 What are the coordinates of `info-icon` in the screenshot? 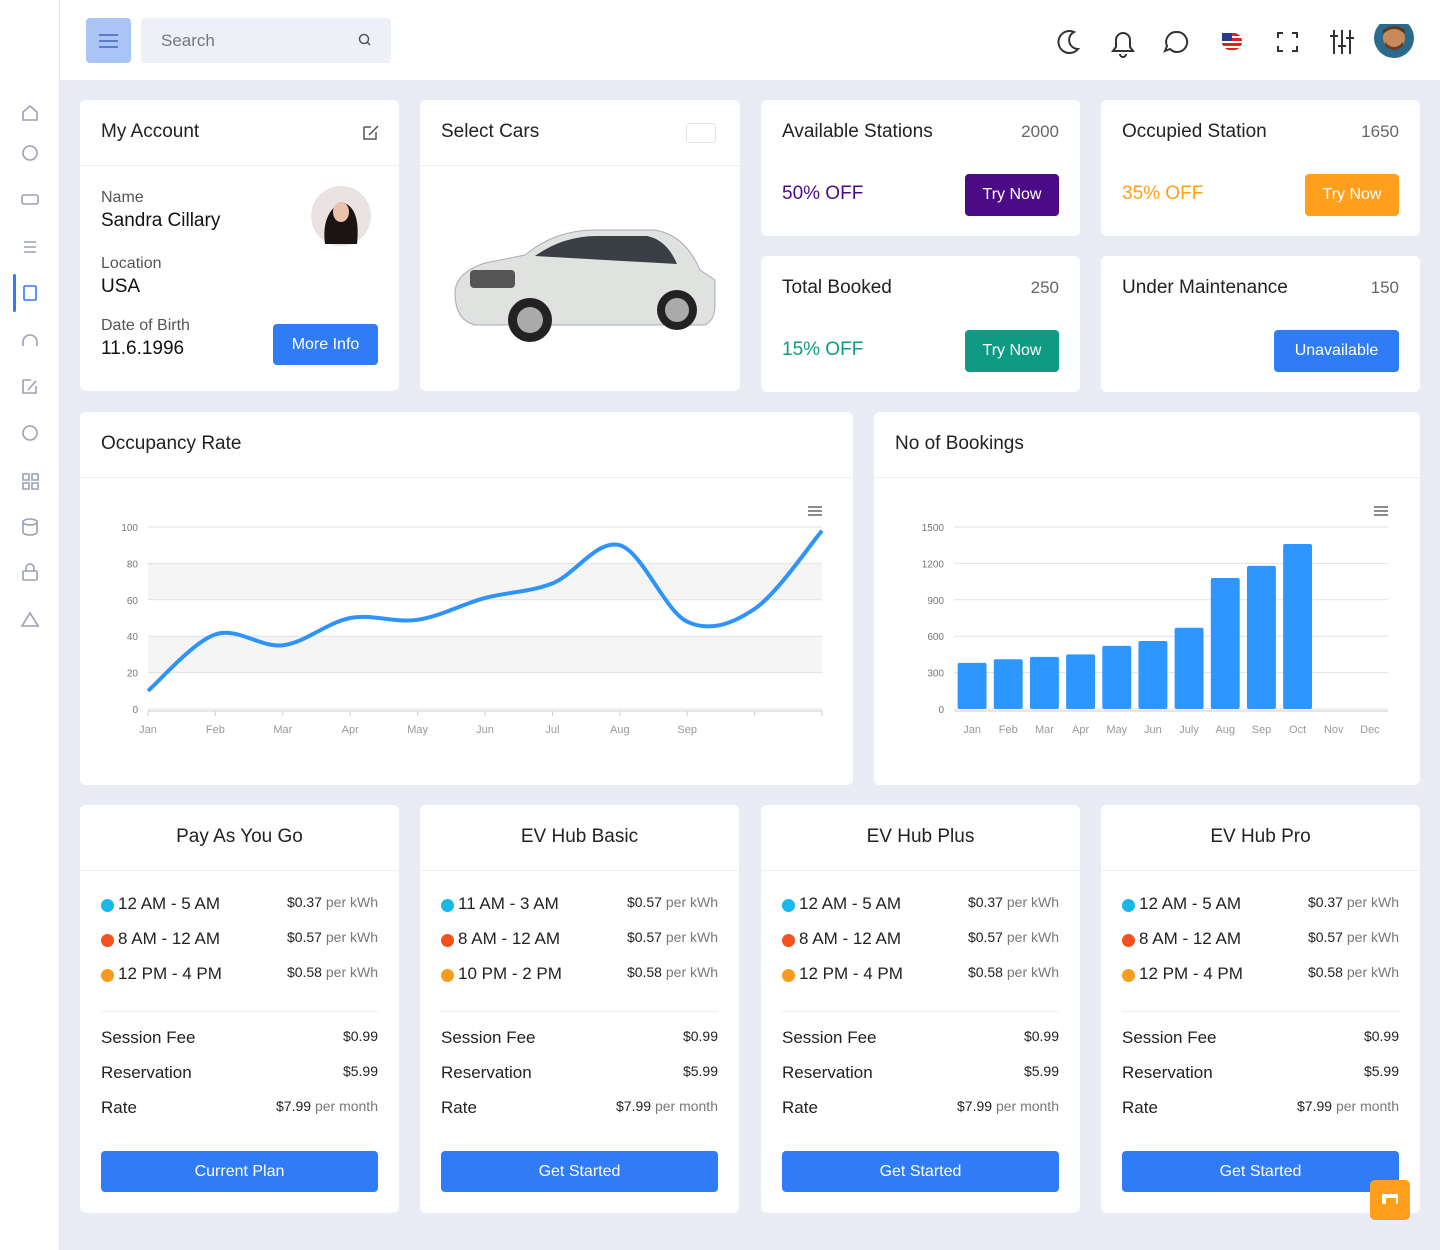 It's located at (30, 153).